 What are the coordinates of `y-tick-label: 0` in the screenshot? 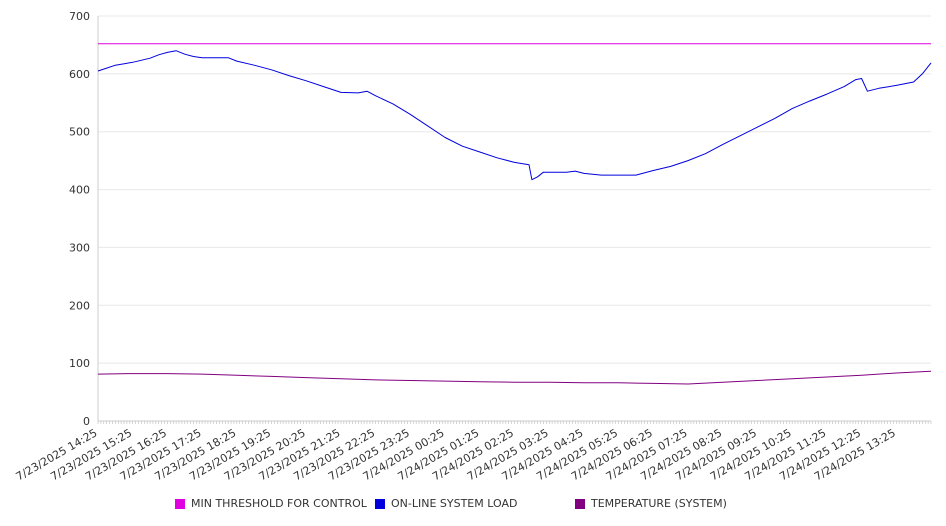 It's located at (86, 421).